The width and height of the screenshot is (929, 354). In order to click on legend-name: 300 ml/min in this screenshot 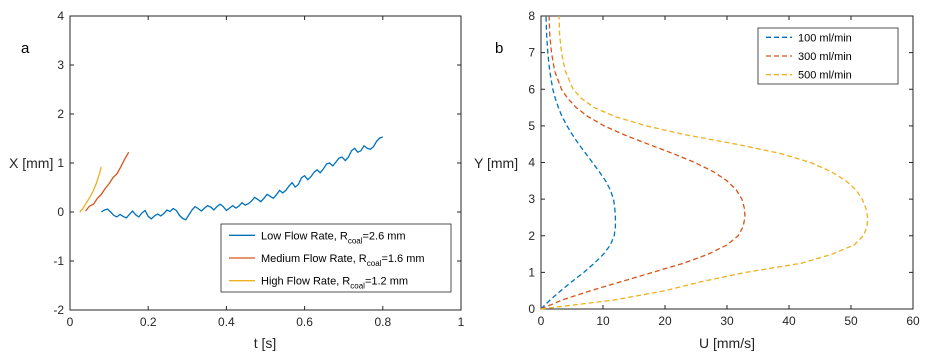, I will do `click(825, 57)`.